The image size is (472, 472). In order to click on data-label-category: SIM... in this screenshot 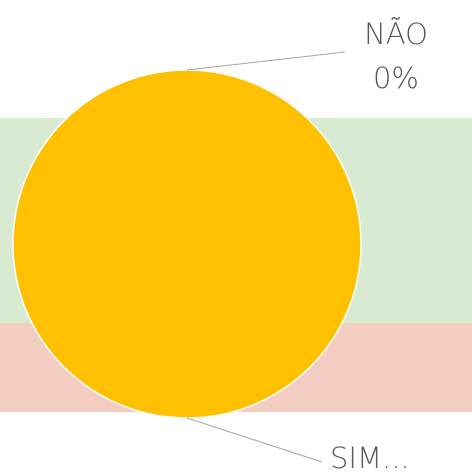, I will do `click(370, 456)`.